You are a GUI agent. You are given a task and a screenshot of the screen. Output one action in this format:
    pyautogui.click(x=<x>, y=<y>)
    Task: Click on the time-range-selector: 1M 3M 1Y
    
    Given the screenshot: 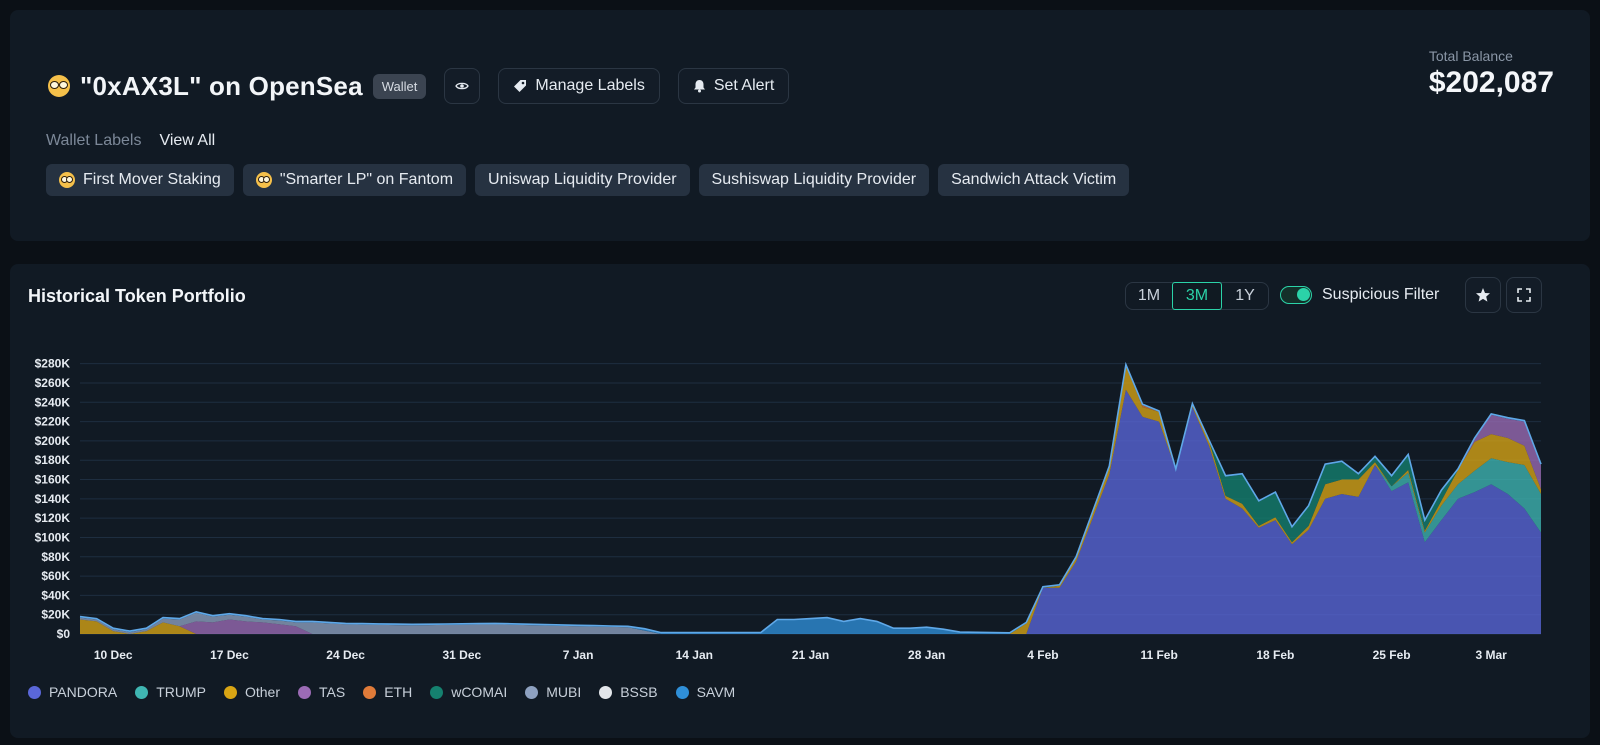 What is the action you would take?
    pyautogui.click(x=1197, y=296)
    